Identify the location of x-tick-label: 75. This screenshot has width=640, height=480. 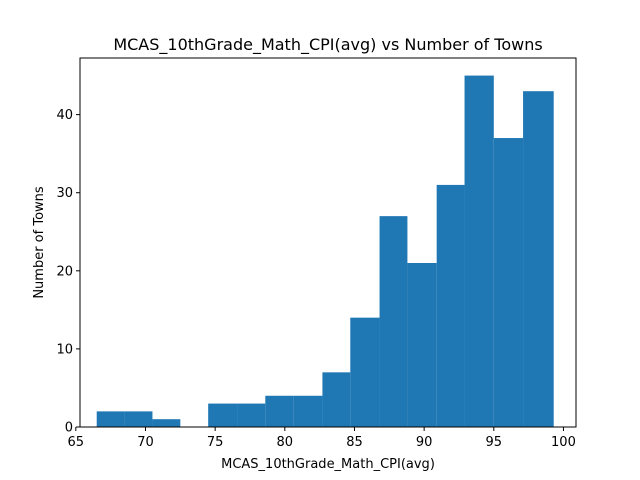
(215, 442).